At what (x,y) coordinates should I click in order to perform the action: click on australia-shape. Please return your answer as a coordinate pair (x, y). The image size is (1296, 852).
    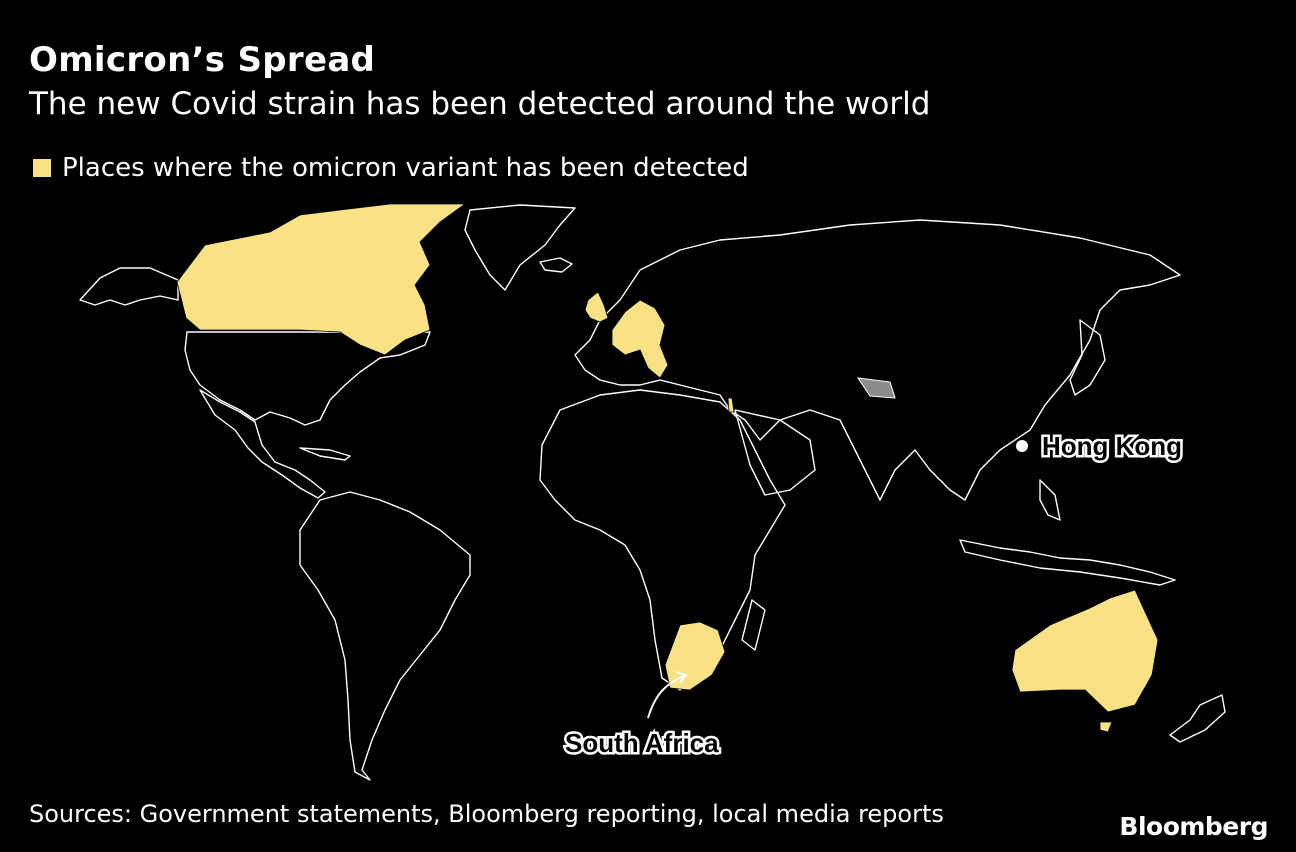
    Looking at the image, I should click on (1085, 651).